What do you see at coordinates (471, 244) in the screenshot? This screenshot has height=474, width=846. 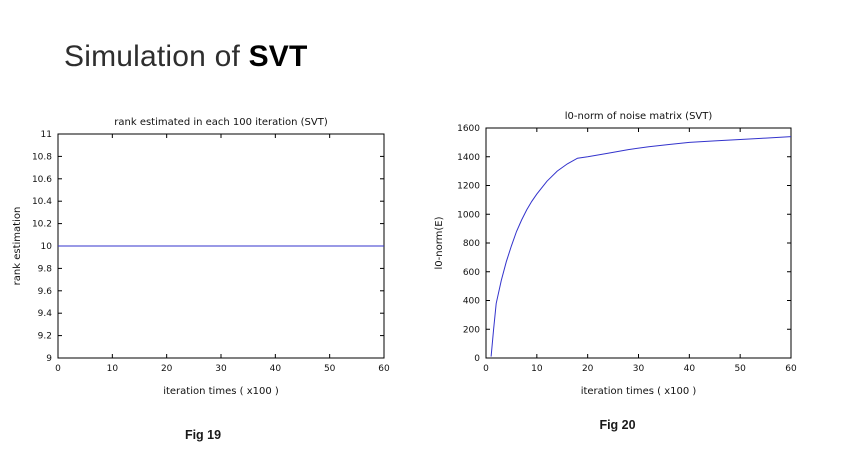 I see `svg-text: 800` at bounding box center [471, 244].